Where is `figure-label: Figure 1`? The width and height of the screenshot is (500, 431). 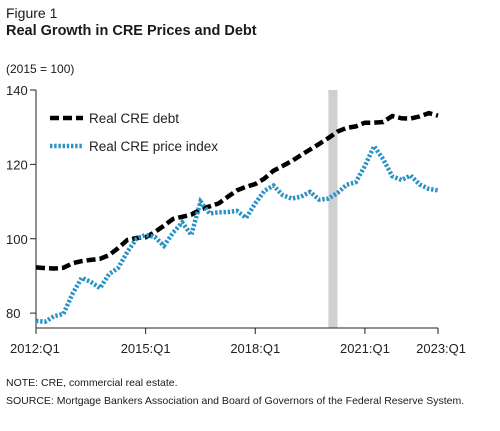
figure-label: Figure 1 is located at coordinates (32, 13).